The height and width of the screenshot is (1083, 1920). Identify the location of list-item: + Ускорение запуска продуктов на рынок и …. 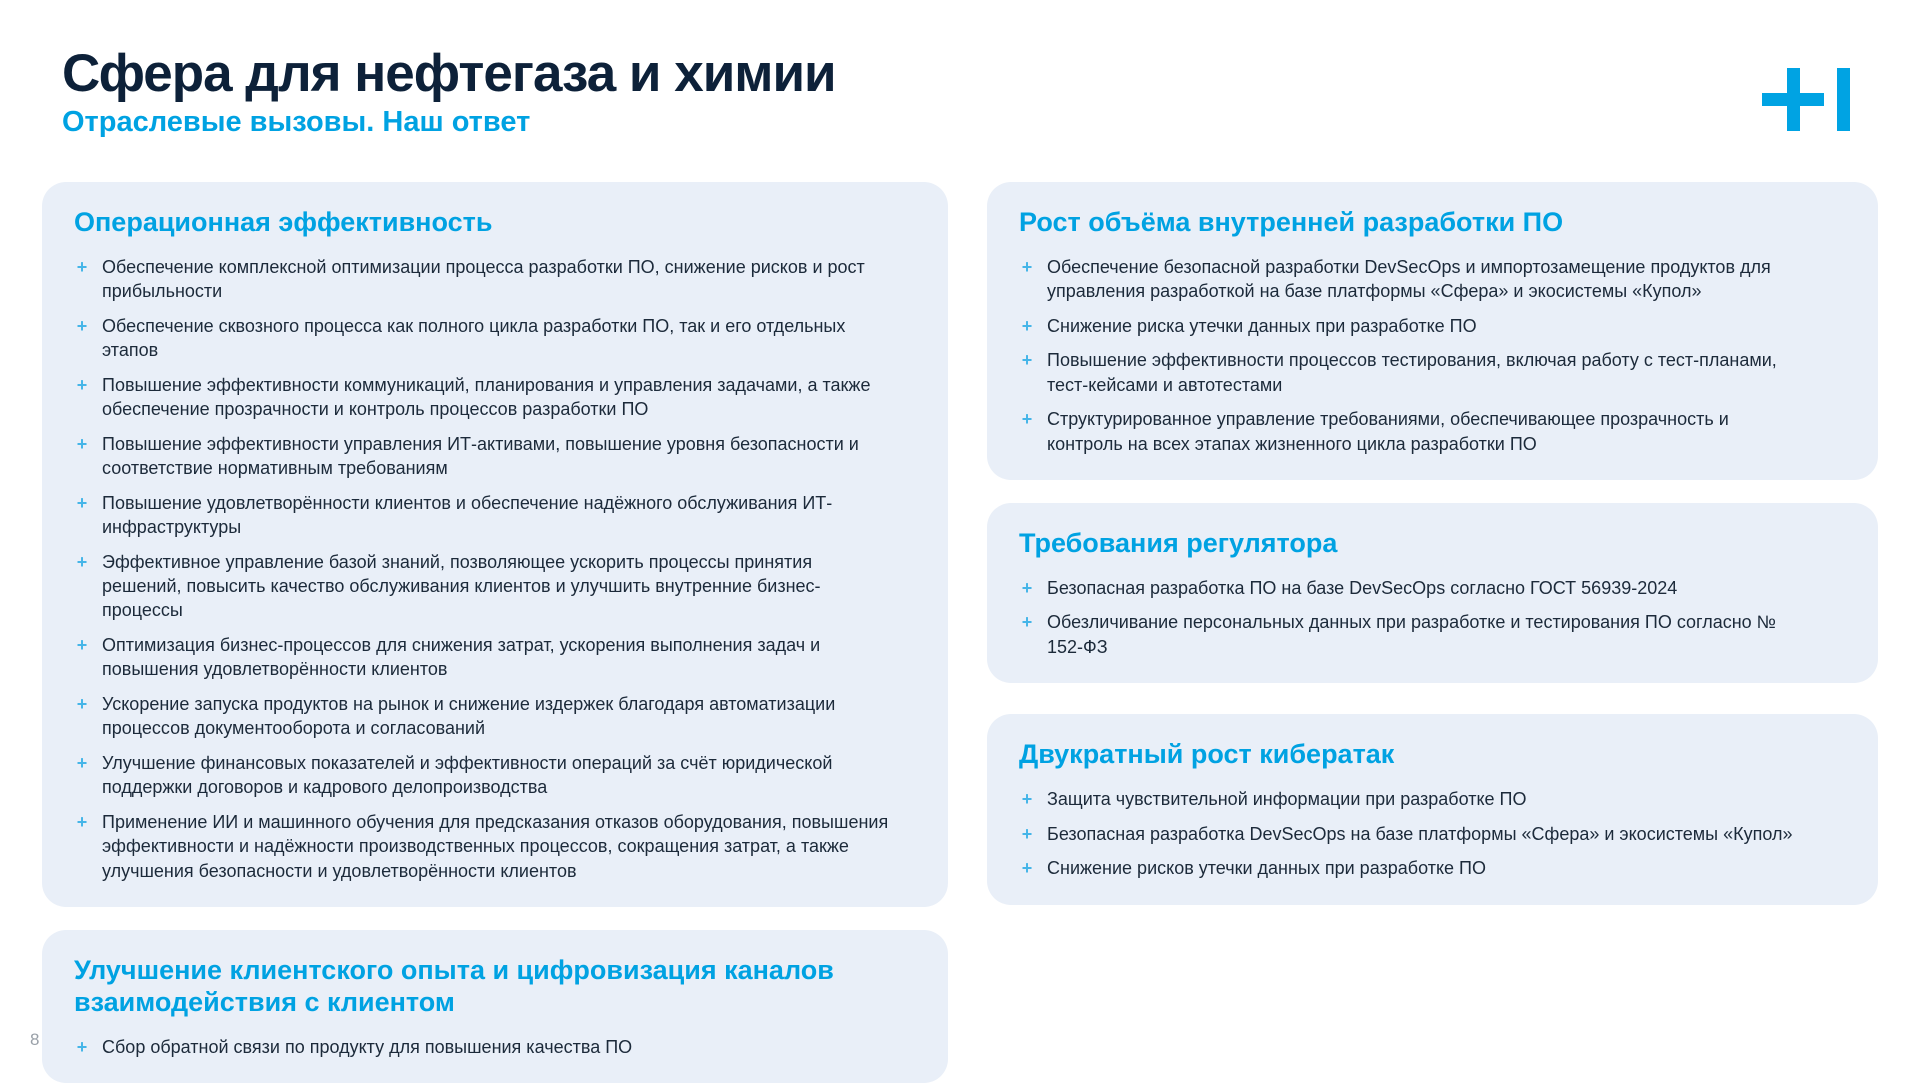
(491, 716).